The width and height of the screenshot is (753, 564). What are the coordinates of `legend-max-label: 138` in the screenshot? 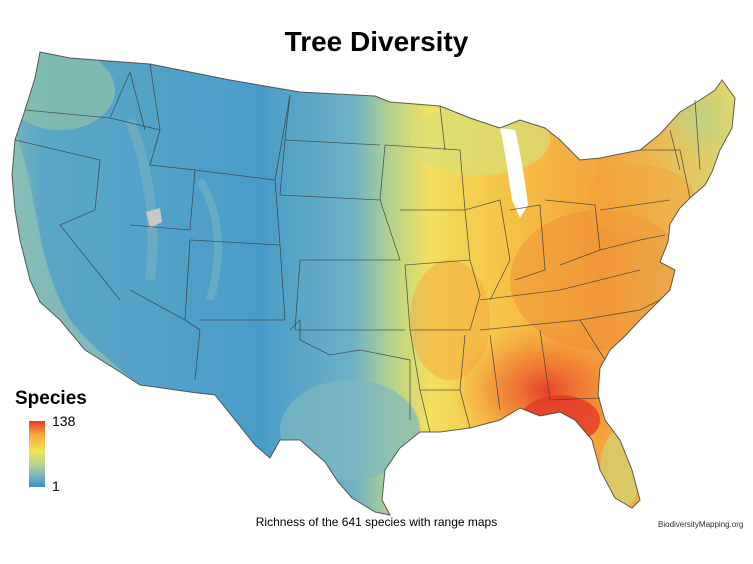 It's located at (64, 421).